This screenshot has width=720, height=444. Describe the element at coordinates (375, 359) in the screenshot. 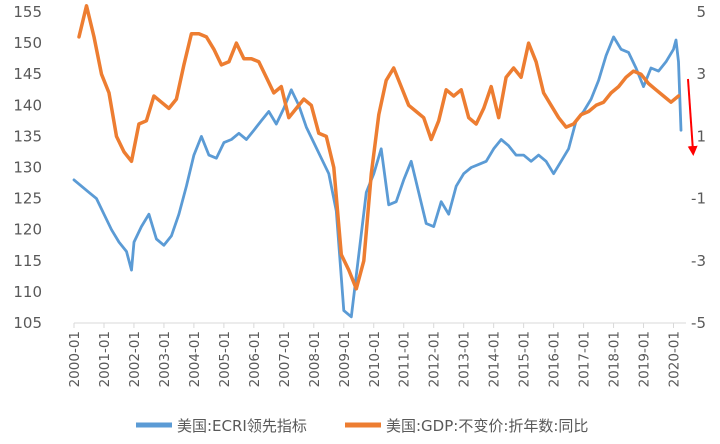

I see `x-tick-label: 2010-01` at that location.